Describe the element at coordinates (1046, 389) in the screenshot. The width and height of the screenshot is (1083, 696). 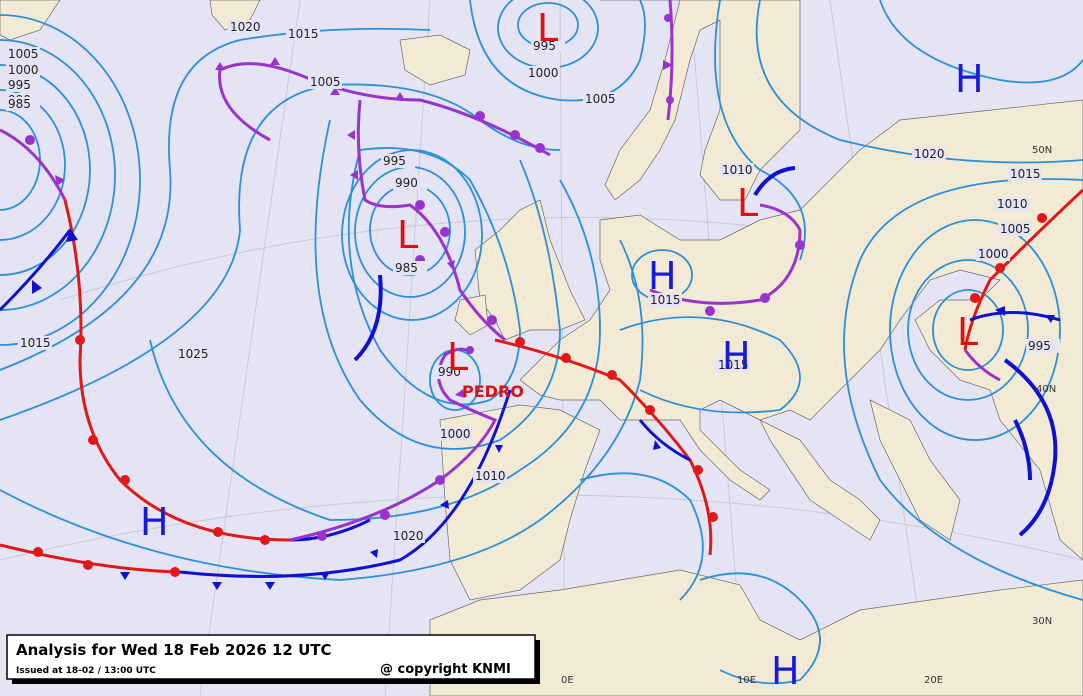
I see `graticule-label: 40N` at that location.